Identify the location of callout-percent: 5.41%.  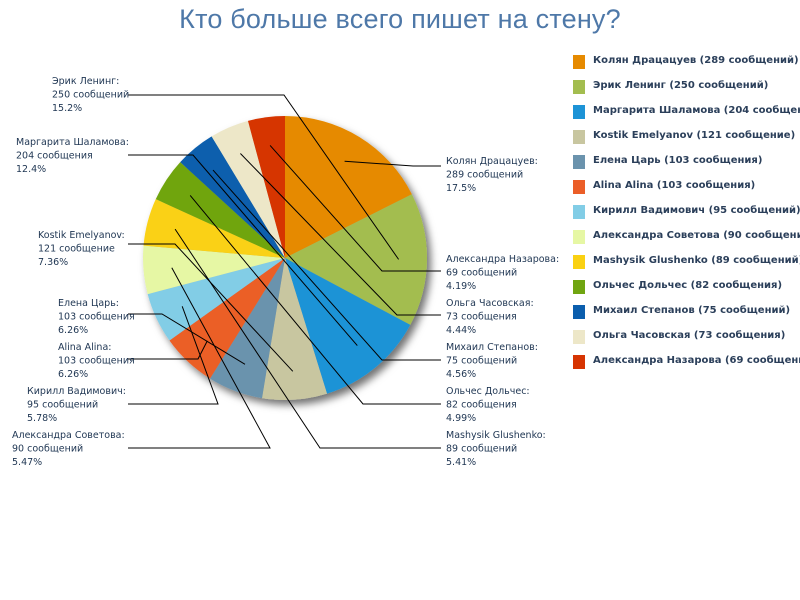
(461, 462).